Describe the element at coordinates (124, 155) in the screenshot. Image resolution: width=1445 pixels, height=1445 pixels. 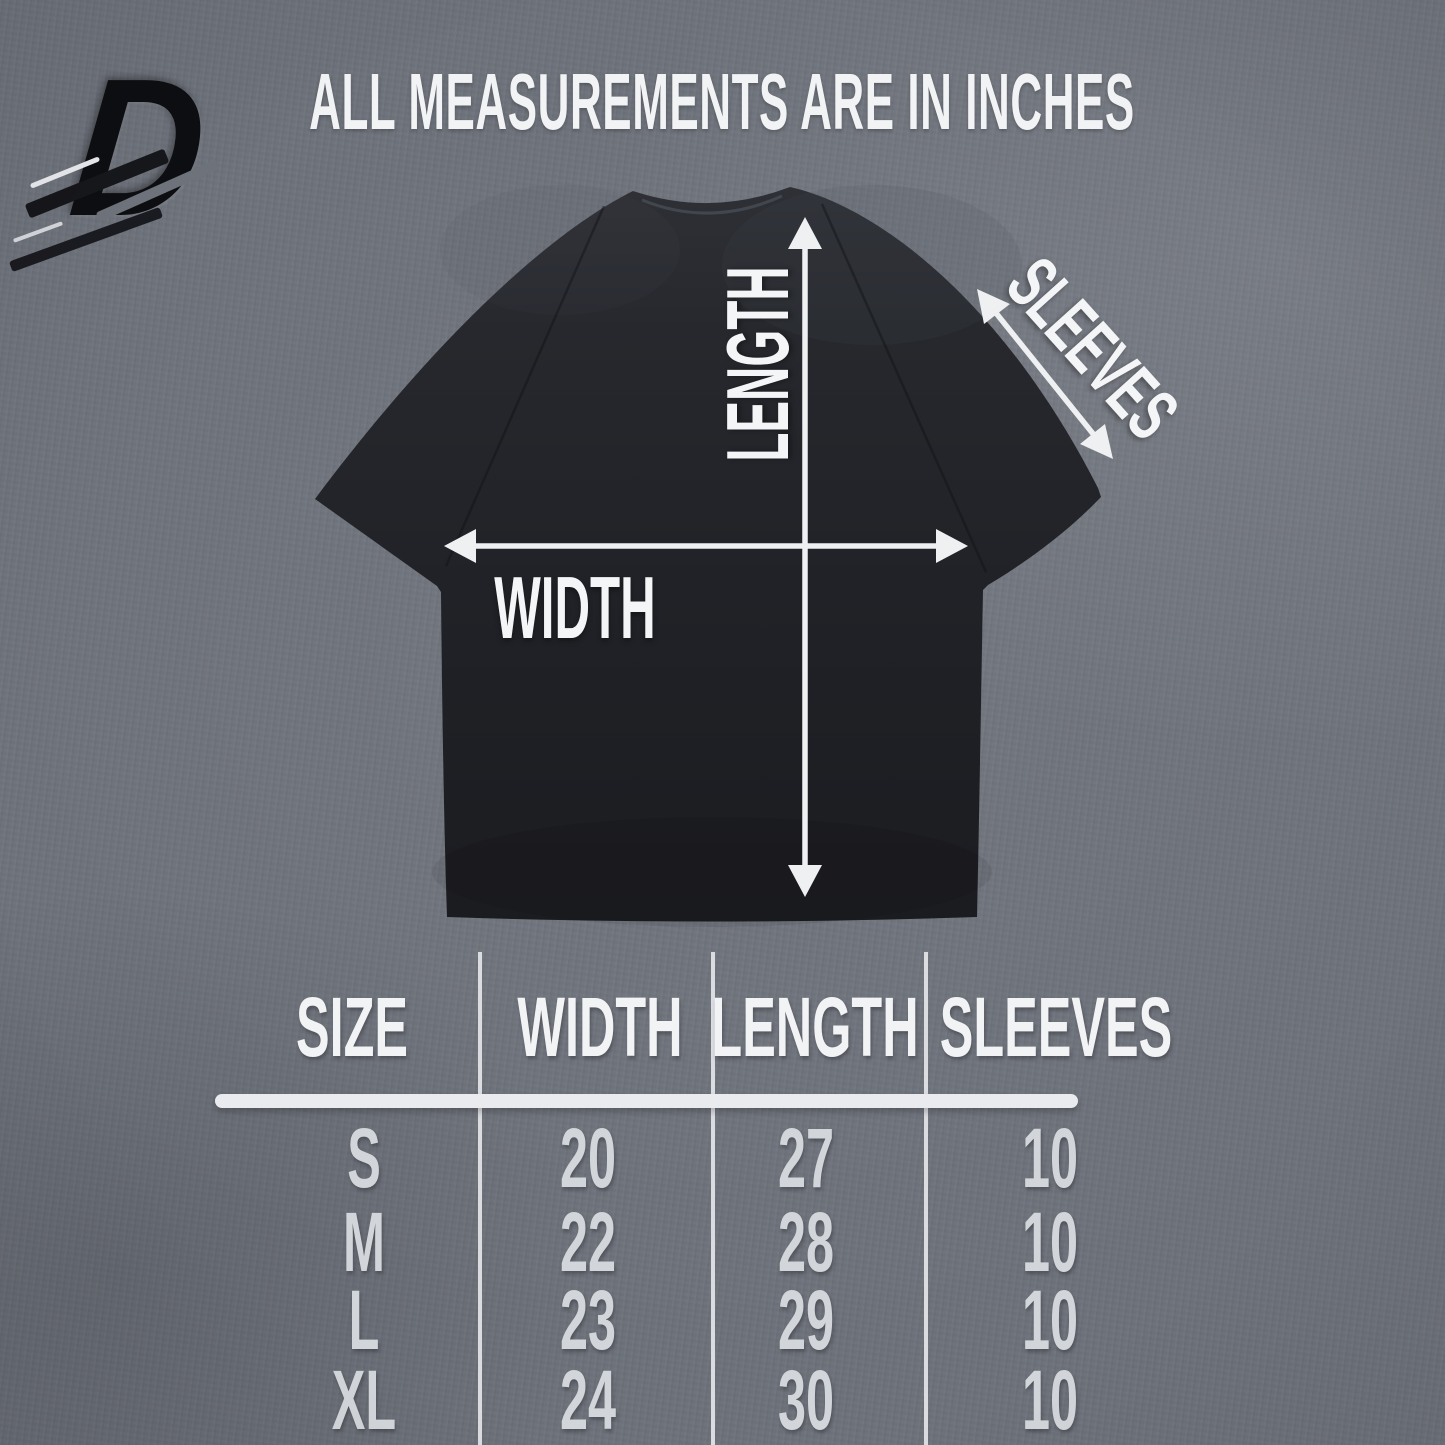
I see `brand-logo: D` at that location.